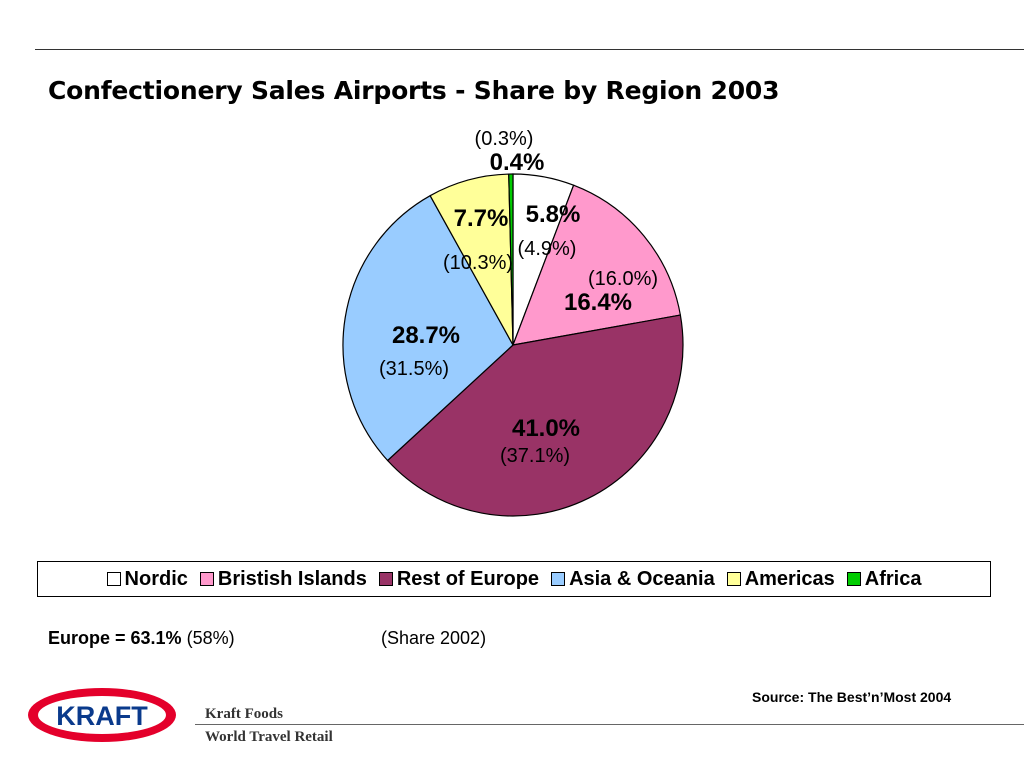  I want to click on legend-label-british-islands: Bristish Islands, so click(292, 578).